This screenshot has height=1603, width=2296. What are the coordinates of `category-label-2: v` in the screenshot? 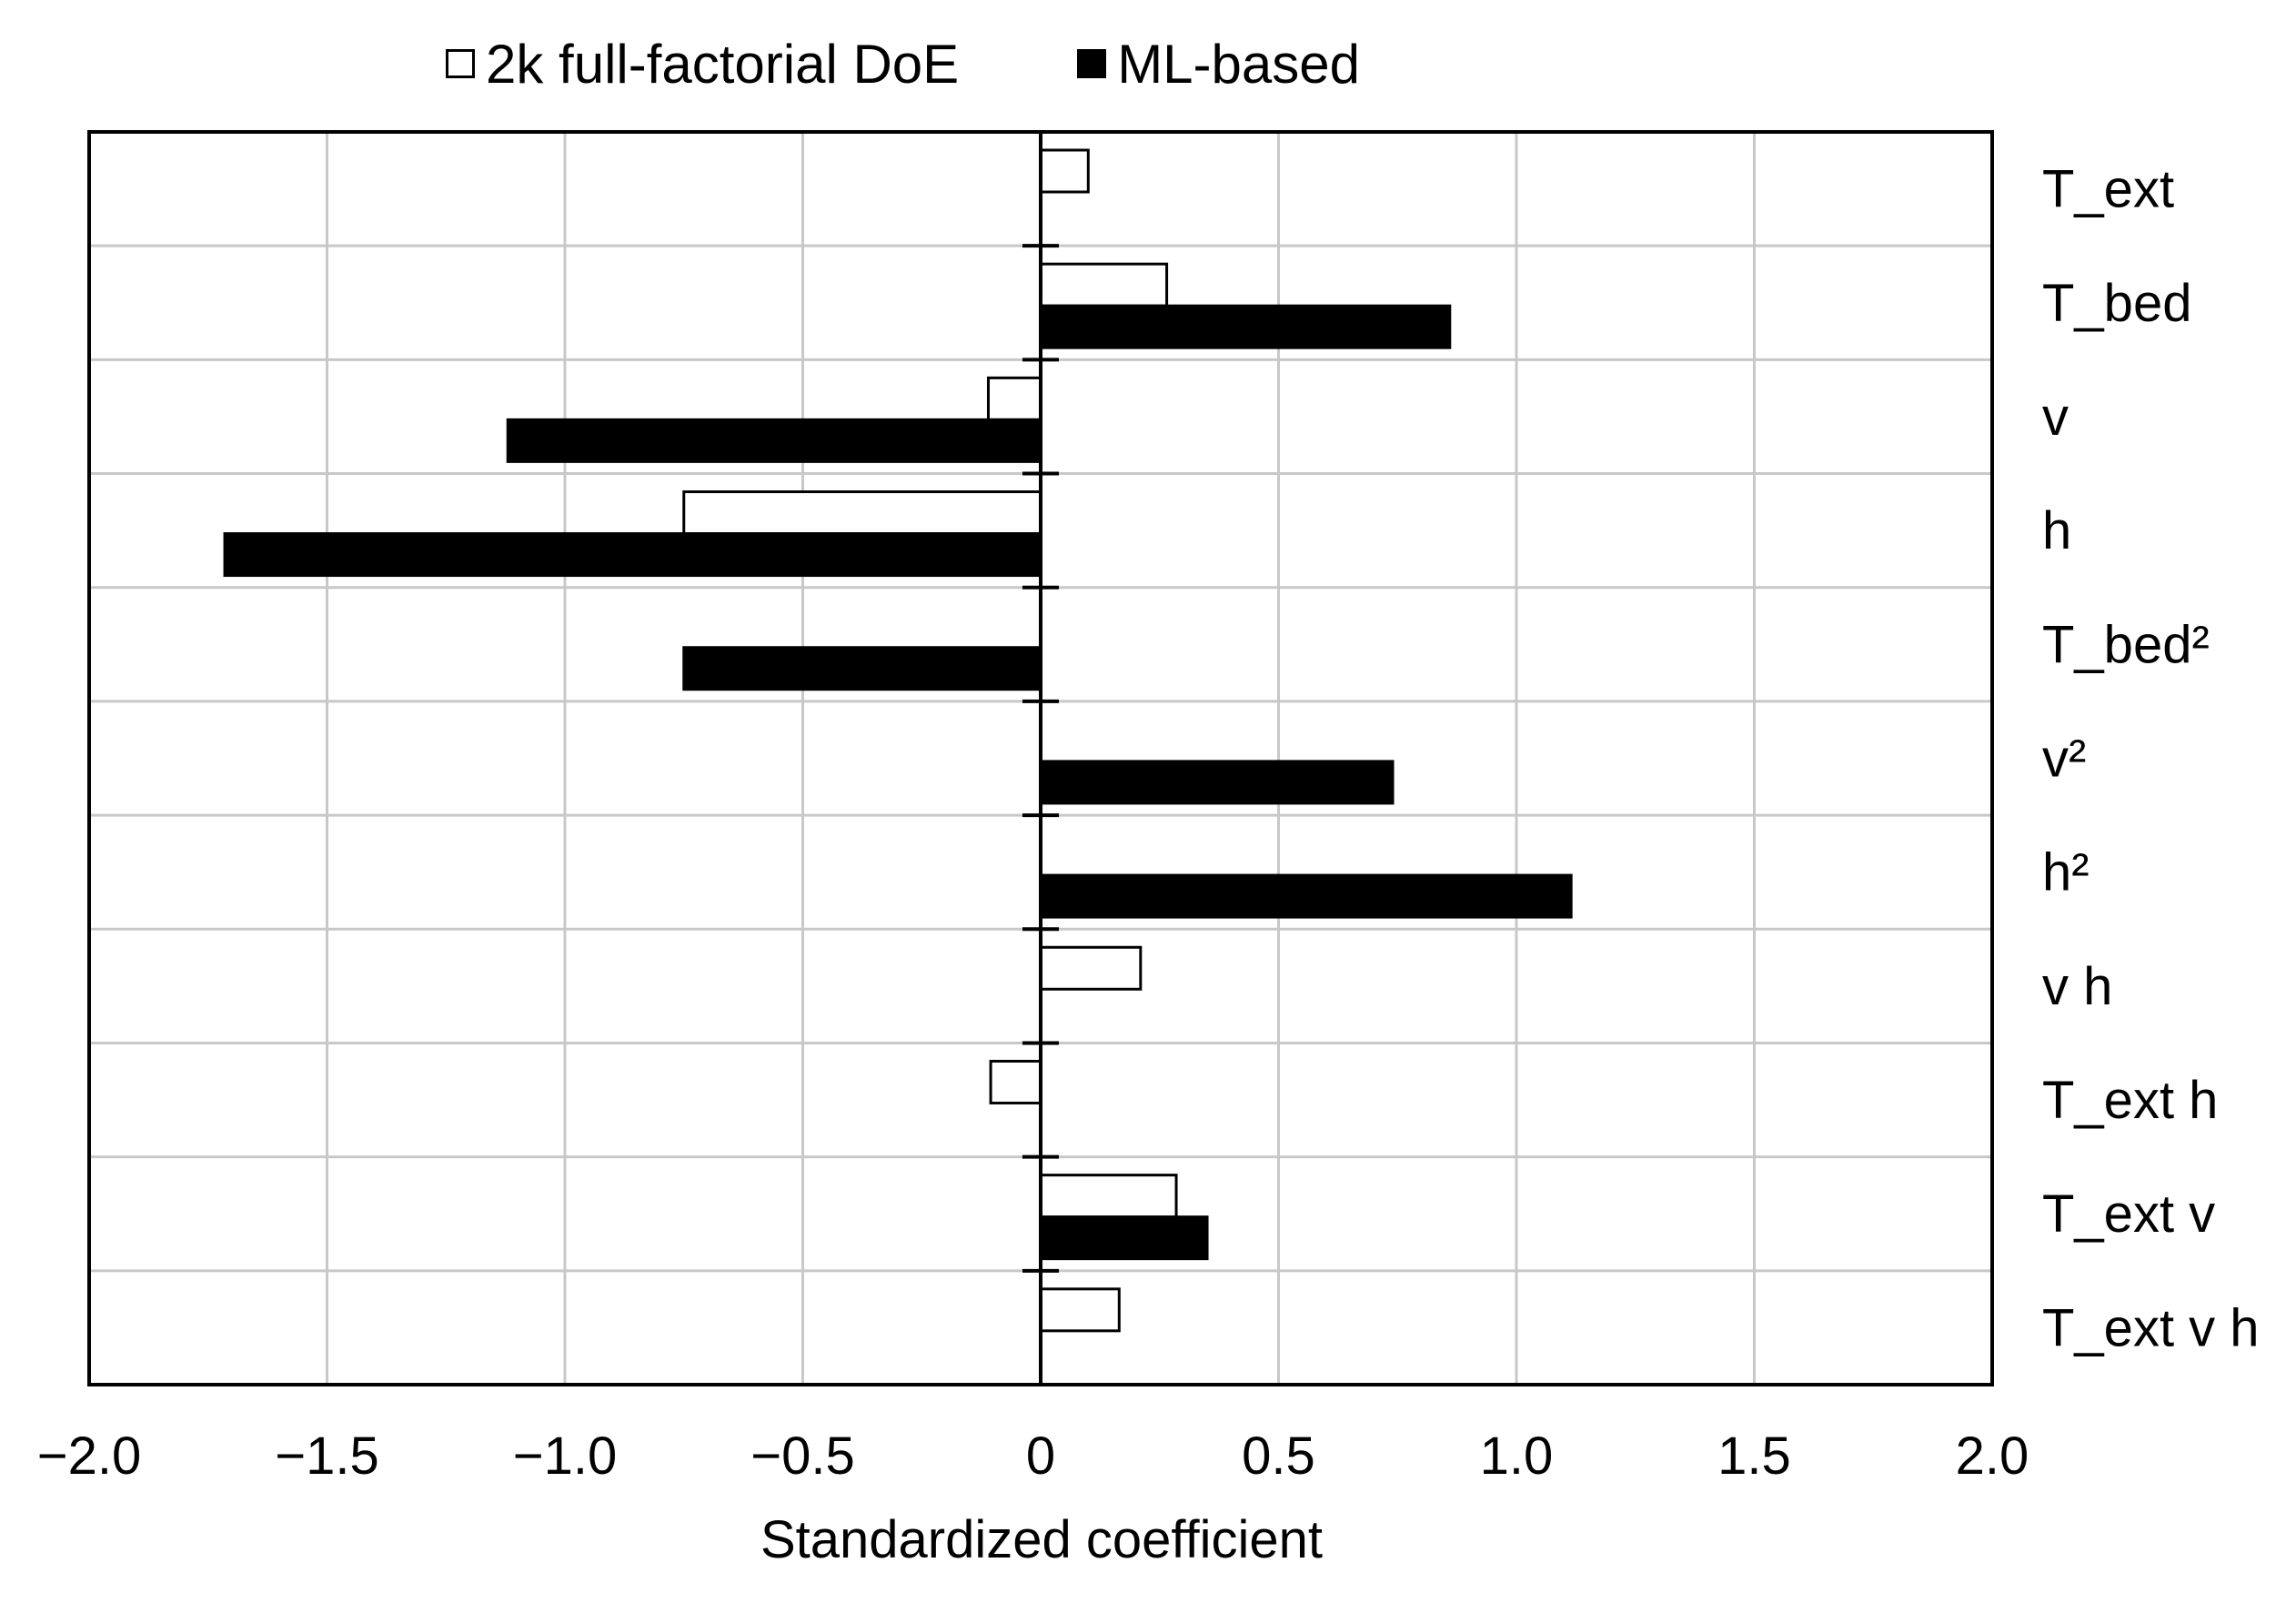 It's located at (2055, 418).